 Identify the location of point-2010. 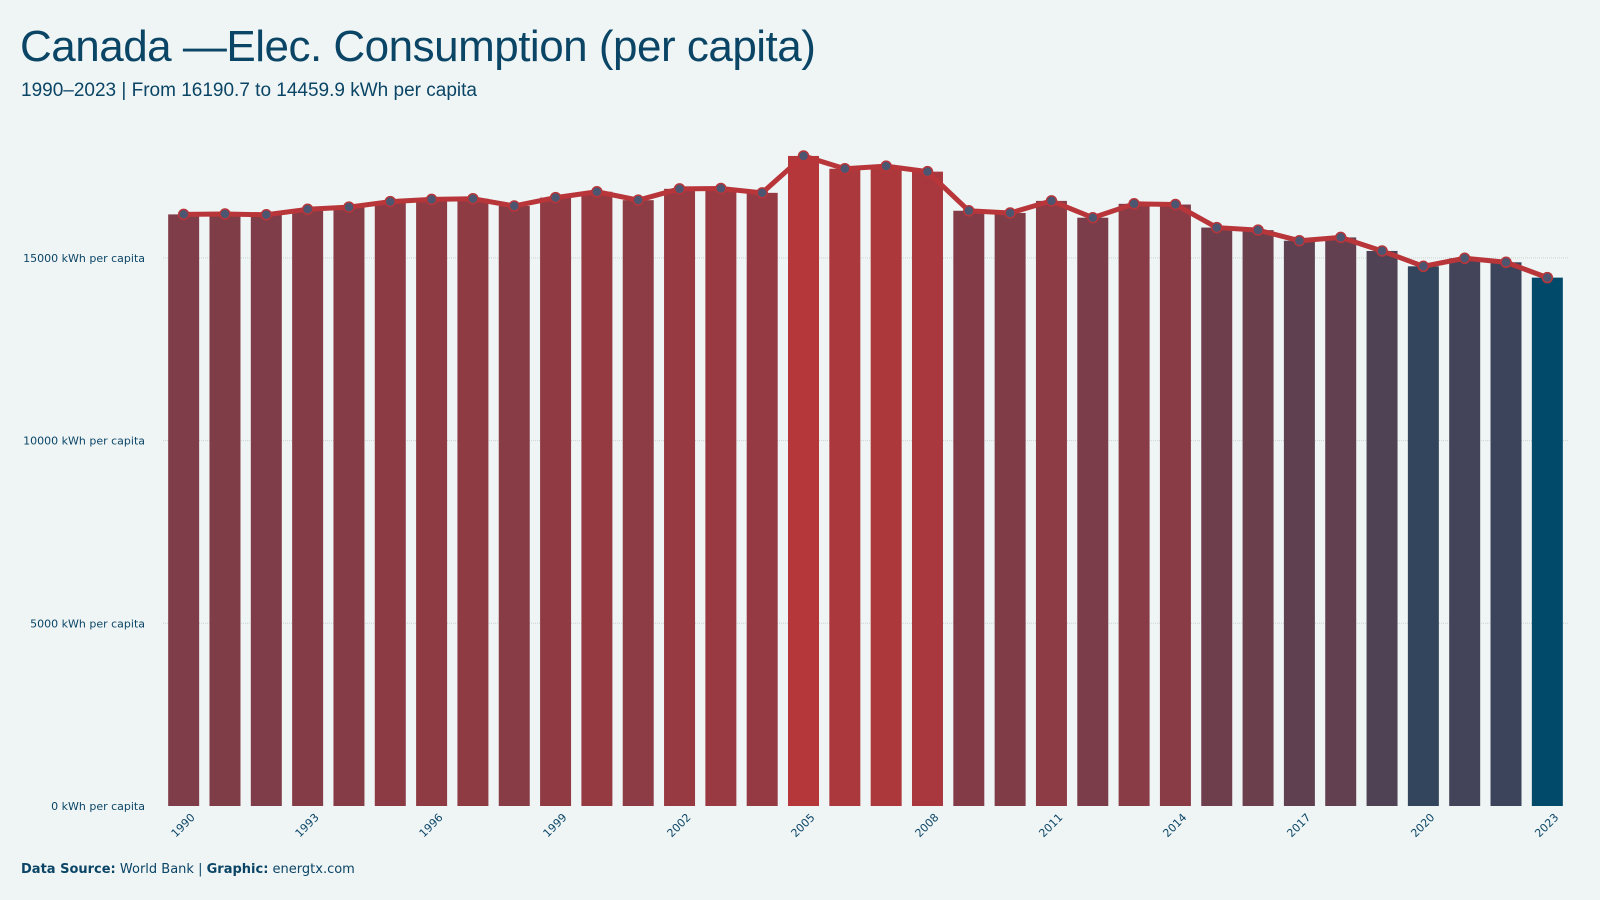
(1010, 213).